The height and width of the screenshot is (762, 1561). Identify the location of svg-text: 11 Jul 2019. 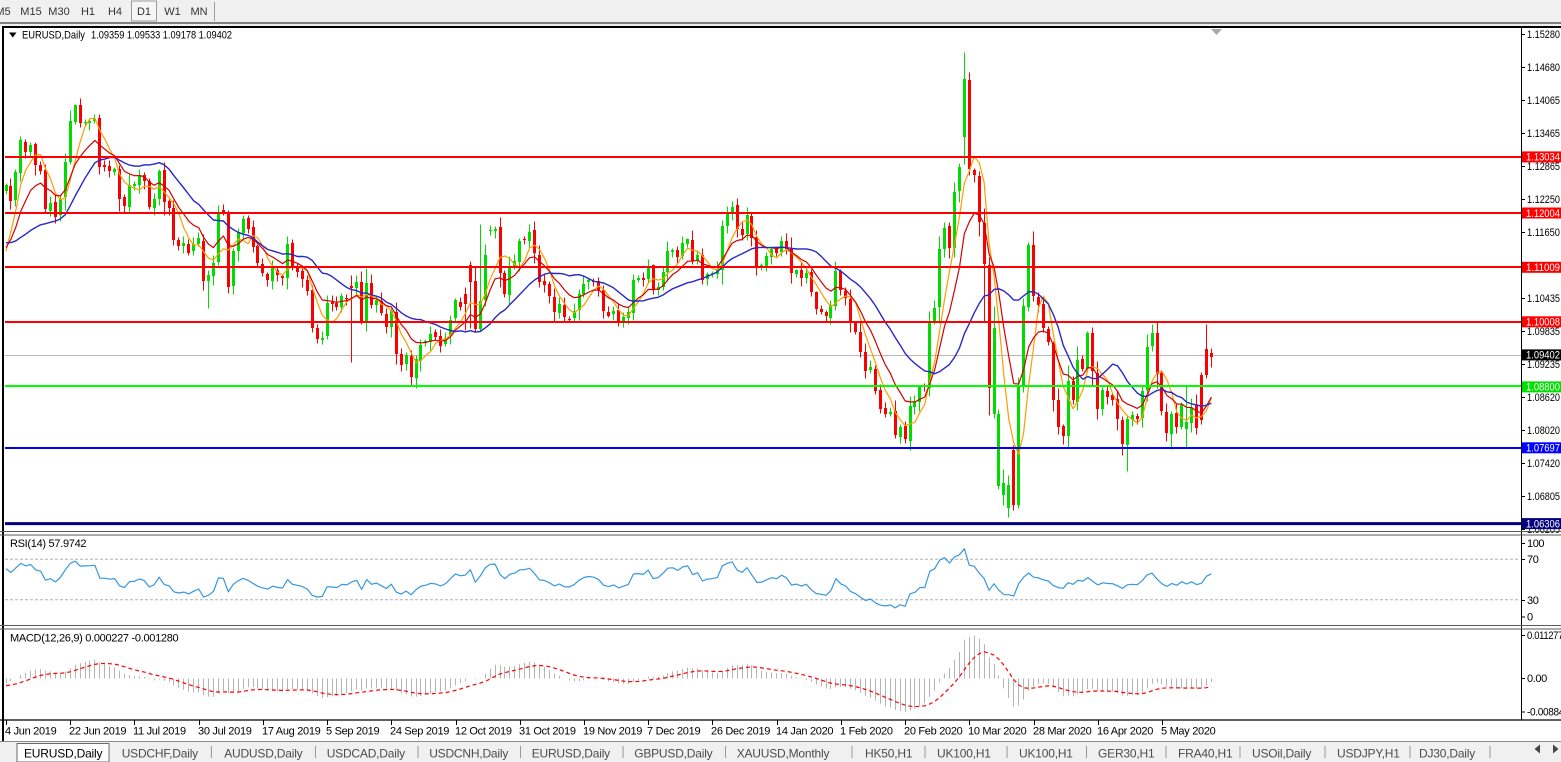
(159, 732).